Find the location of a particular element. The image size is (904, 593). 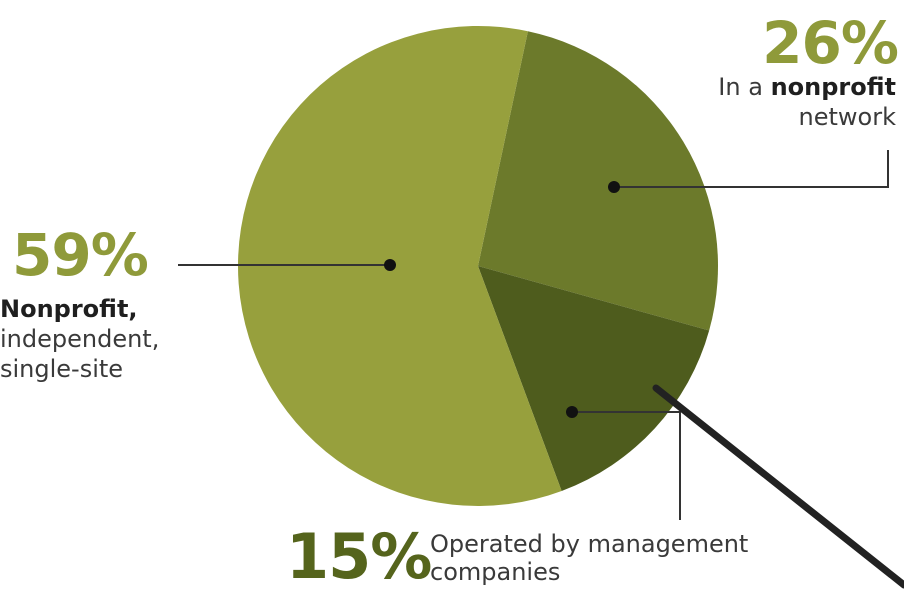

label-line: Operated by management is located at coordinates (589, 544).